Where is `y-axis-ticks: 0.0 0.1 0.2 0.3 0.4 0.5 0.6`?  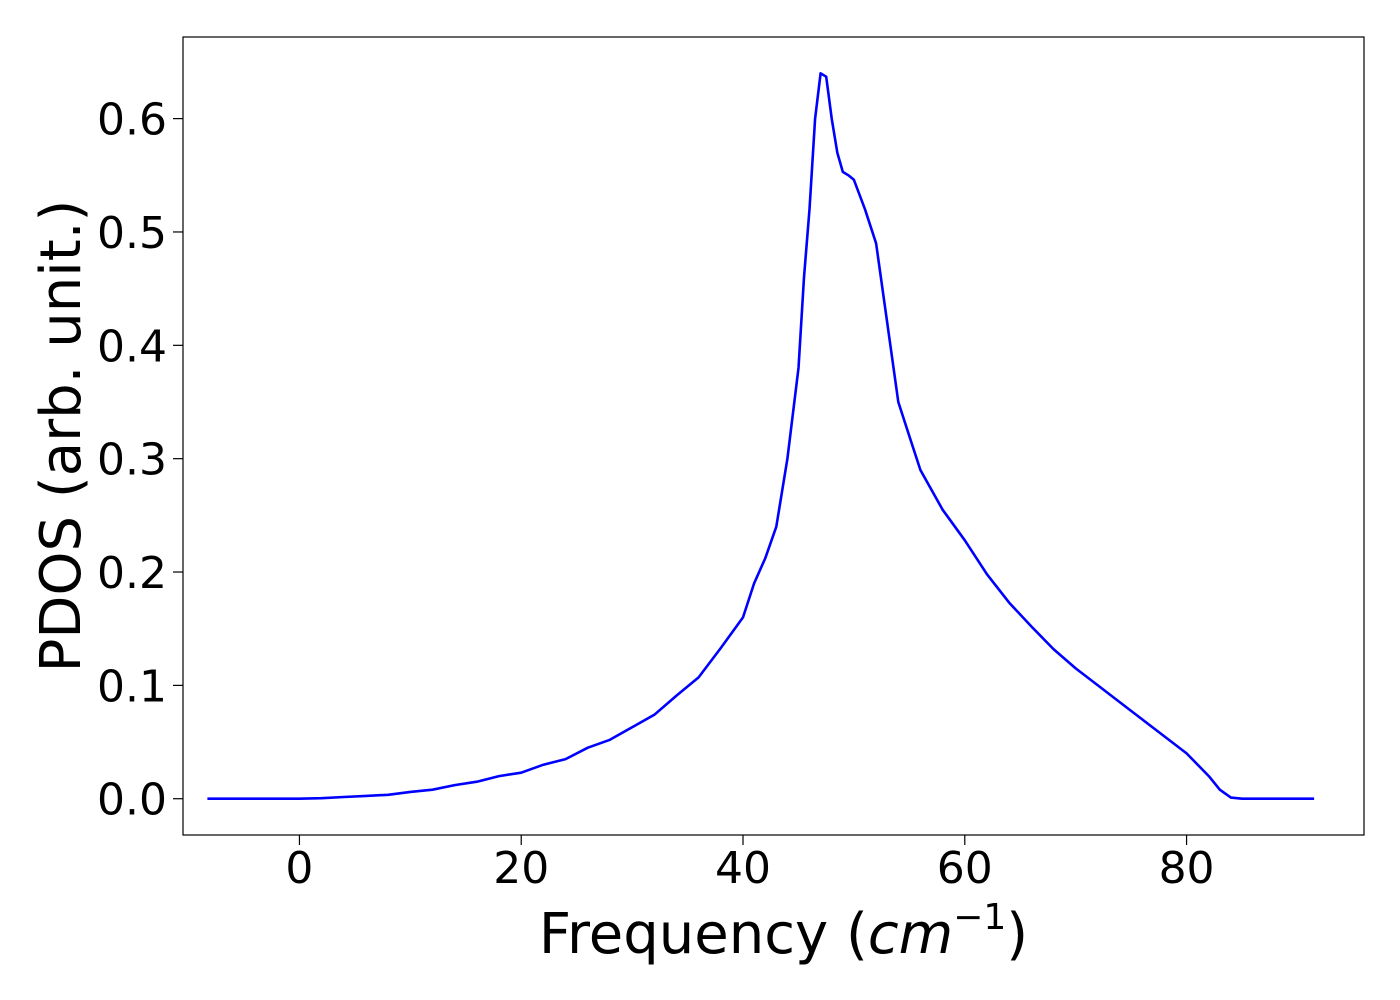 y-axis-ticks: 0.0 0.1 0.2 0.3 0.4 0.5 0.6 is located at coordinates (140, 460).